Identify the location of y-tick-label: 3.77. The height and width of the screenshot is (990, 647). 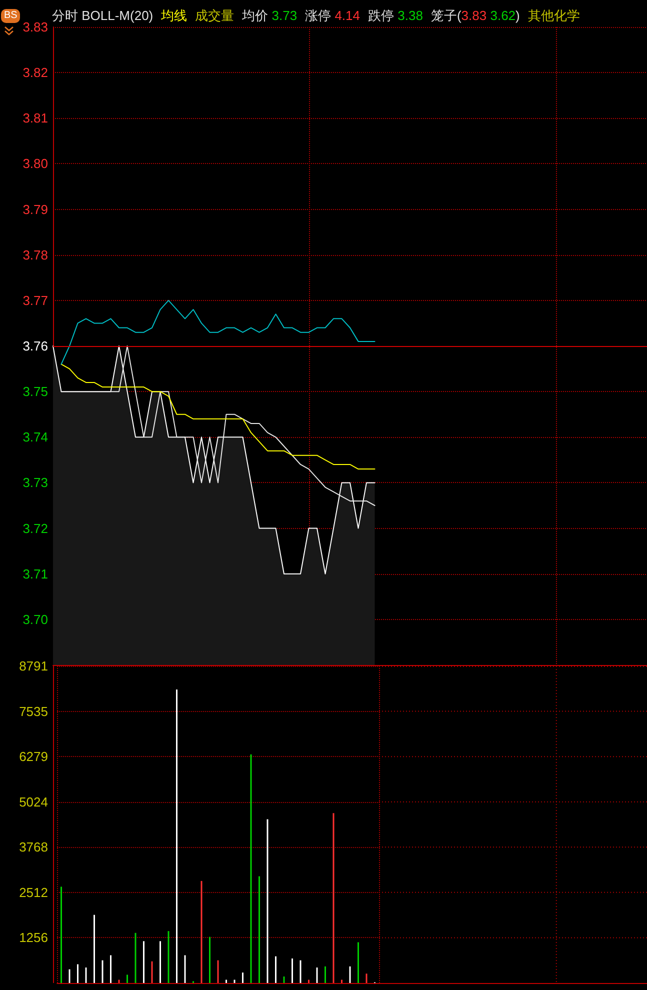
(35, 300).